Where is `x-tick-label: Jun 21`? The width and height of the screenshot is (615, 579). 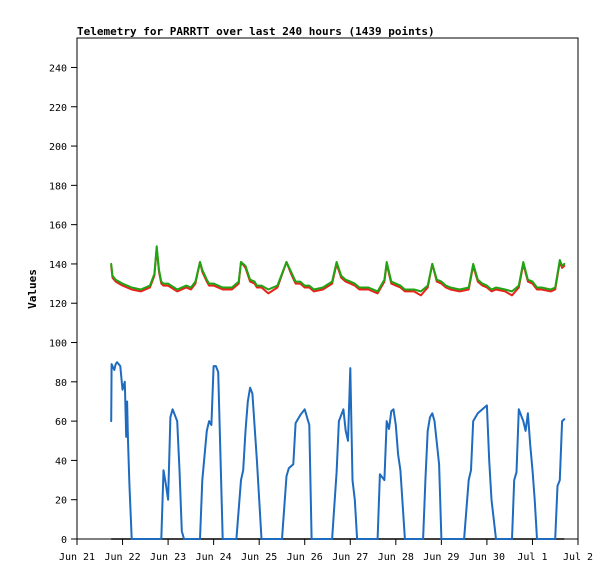
x-tick-label: Jun 21 is located at coordinates (77, 557).